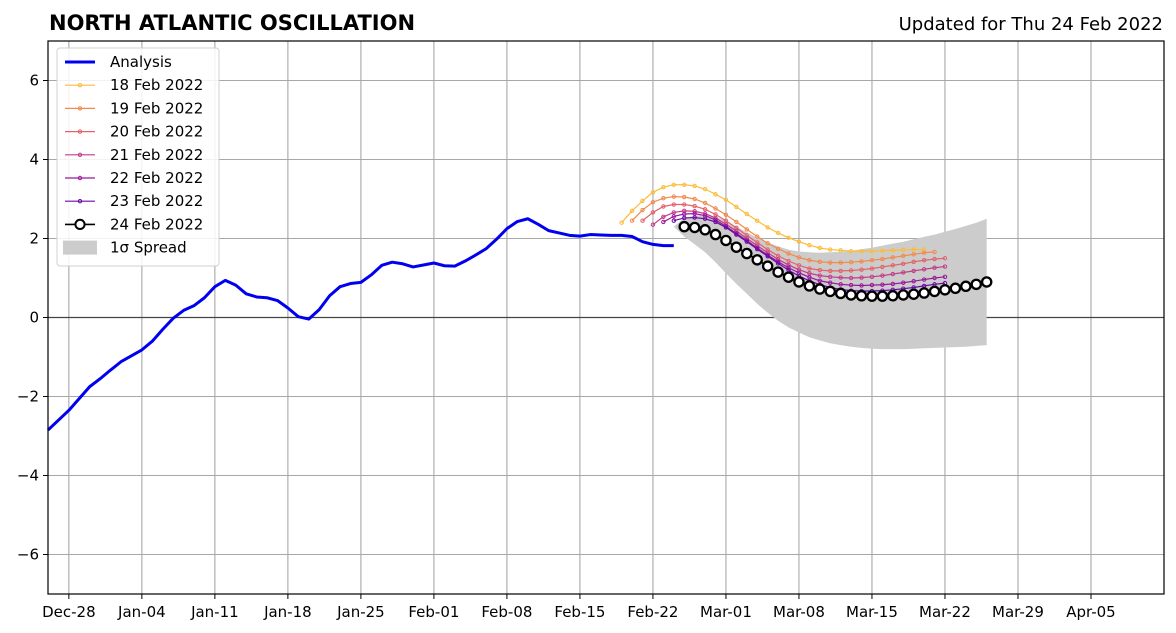  What do you see at coordinates (1018, 612) in the screenshot?
I see `x-tick-label: Mar-29` at bounding box center [1018, 612].